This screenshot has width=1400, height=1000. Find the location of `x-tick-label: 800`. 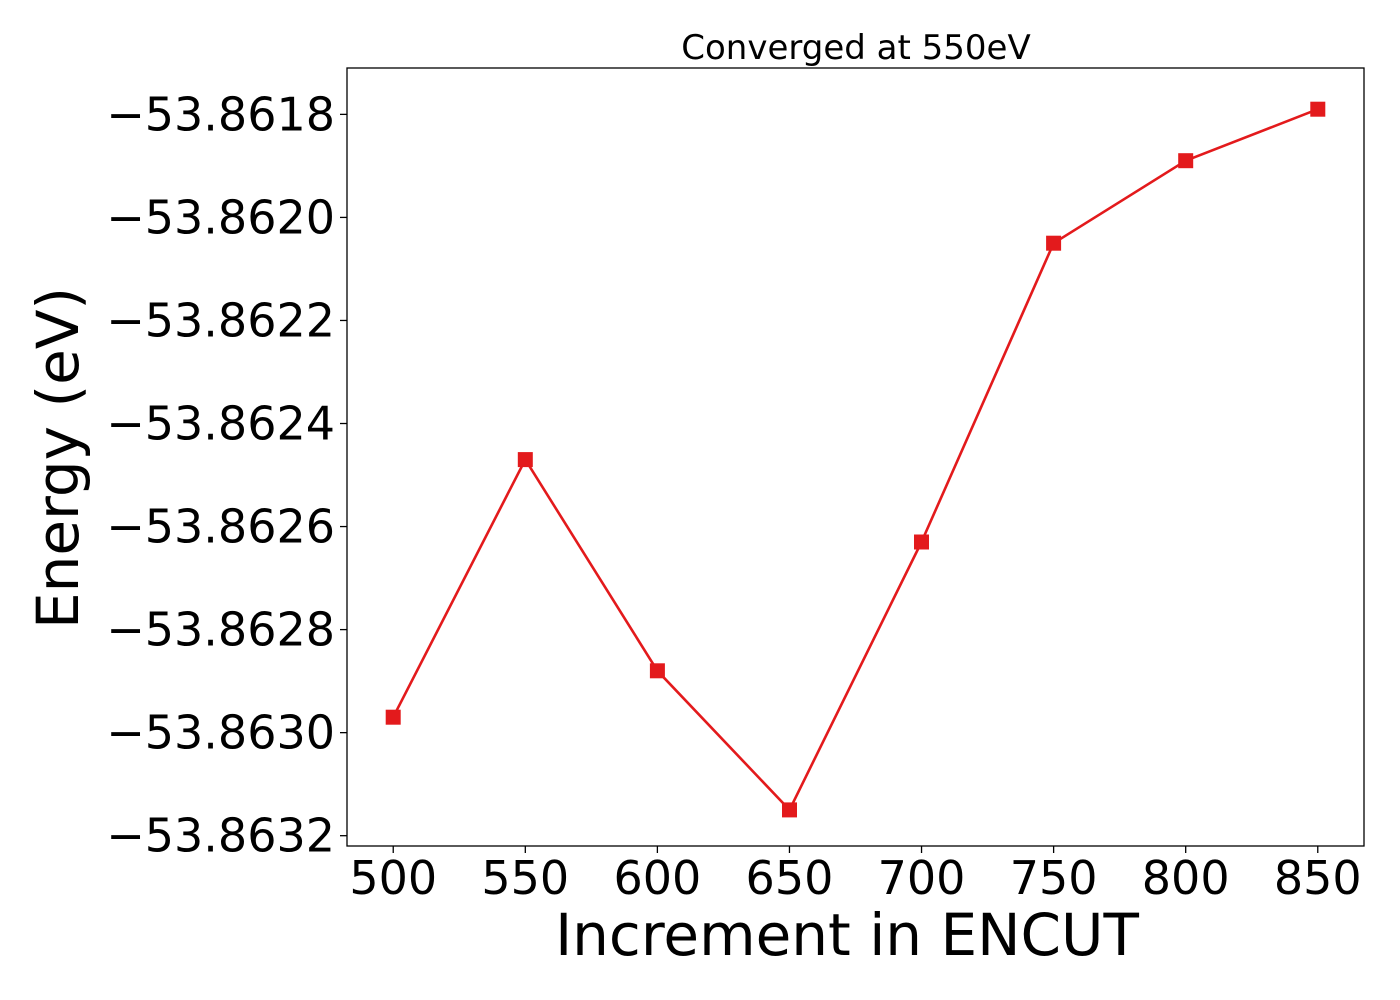

x-tick-label: 800 is located at coordinates (1186, 878).